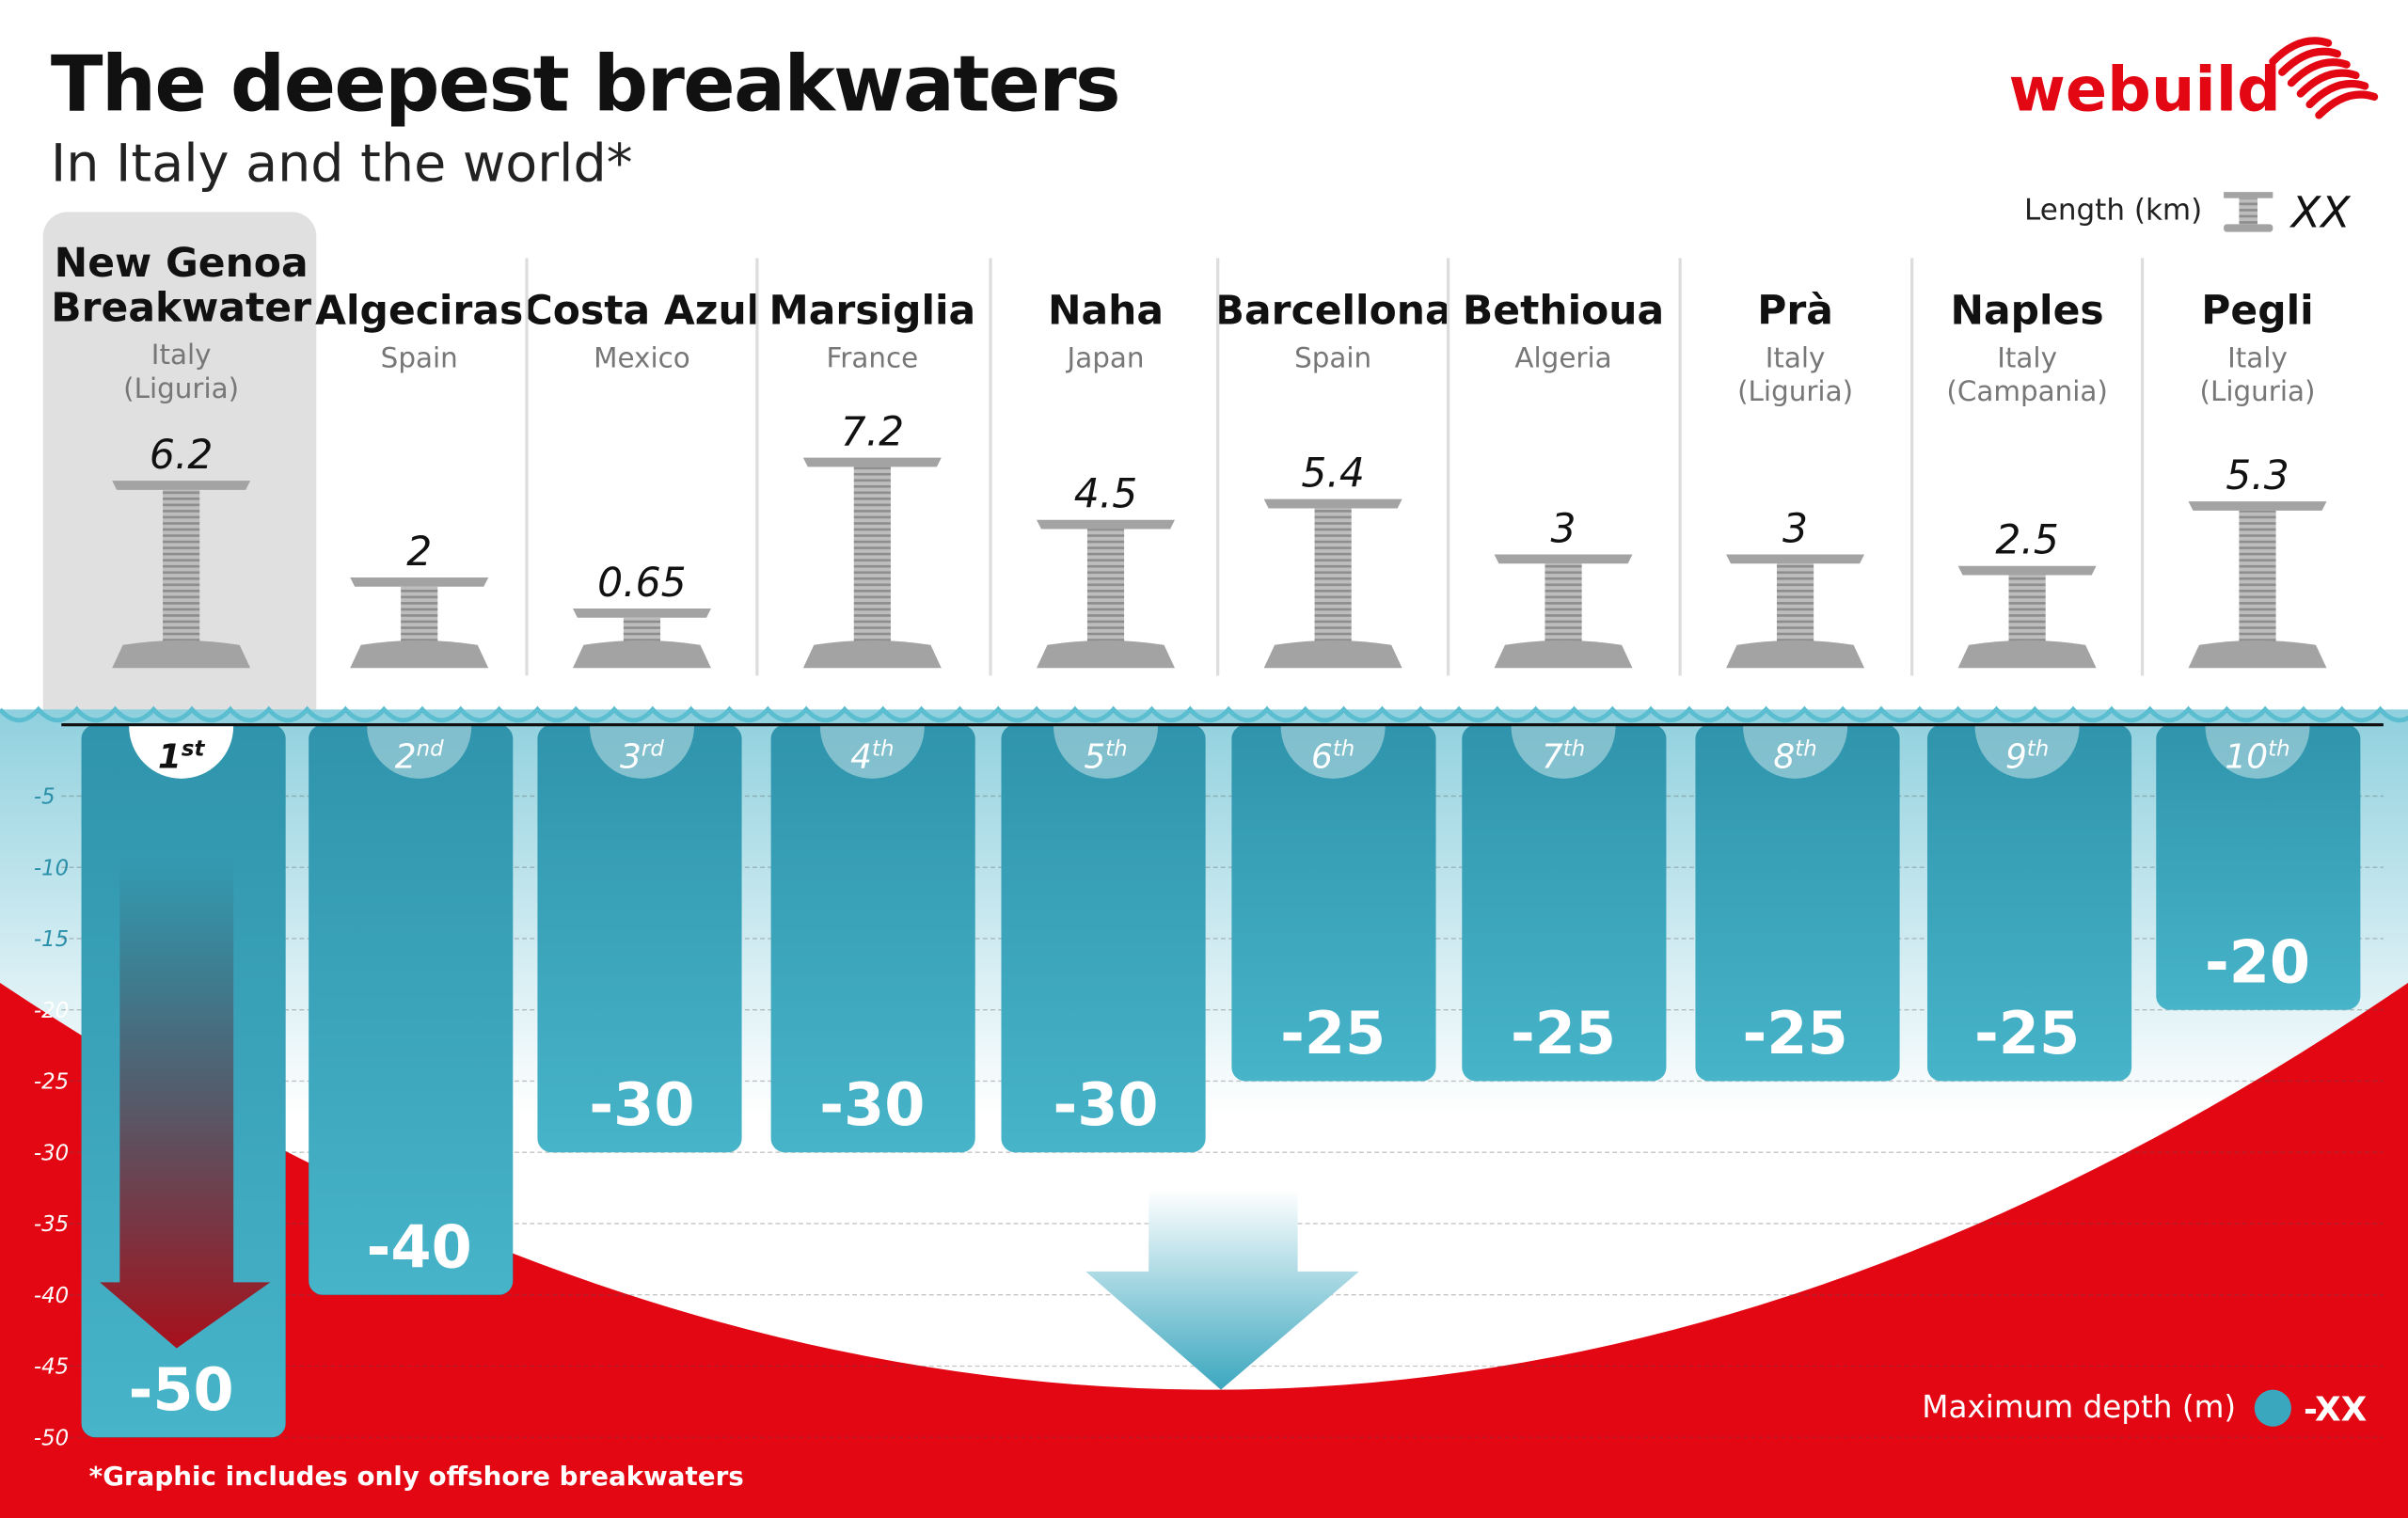  I want to click on rank-label: 1st, so click(182, 756).